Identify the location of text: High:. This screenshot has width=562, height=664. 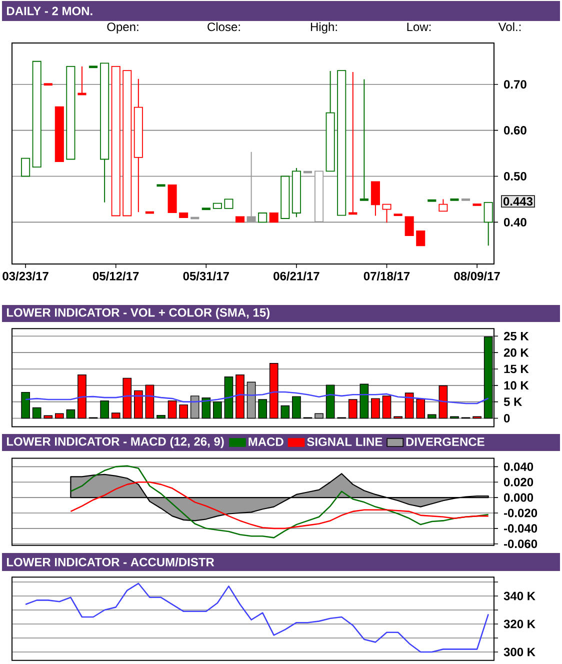
(323, 28).